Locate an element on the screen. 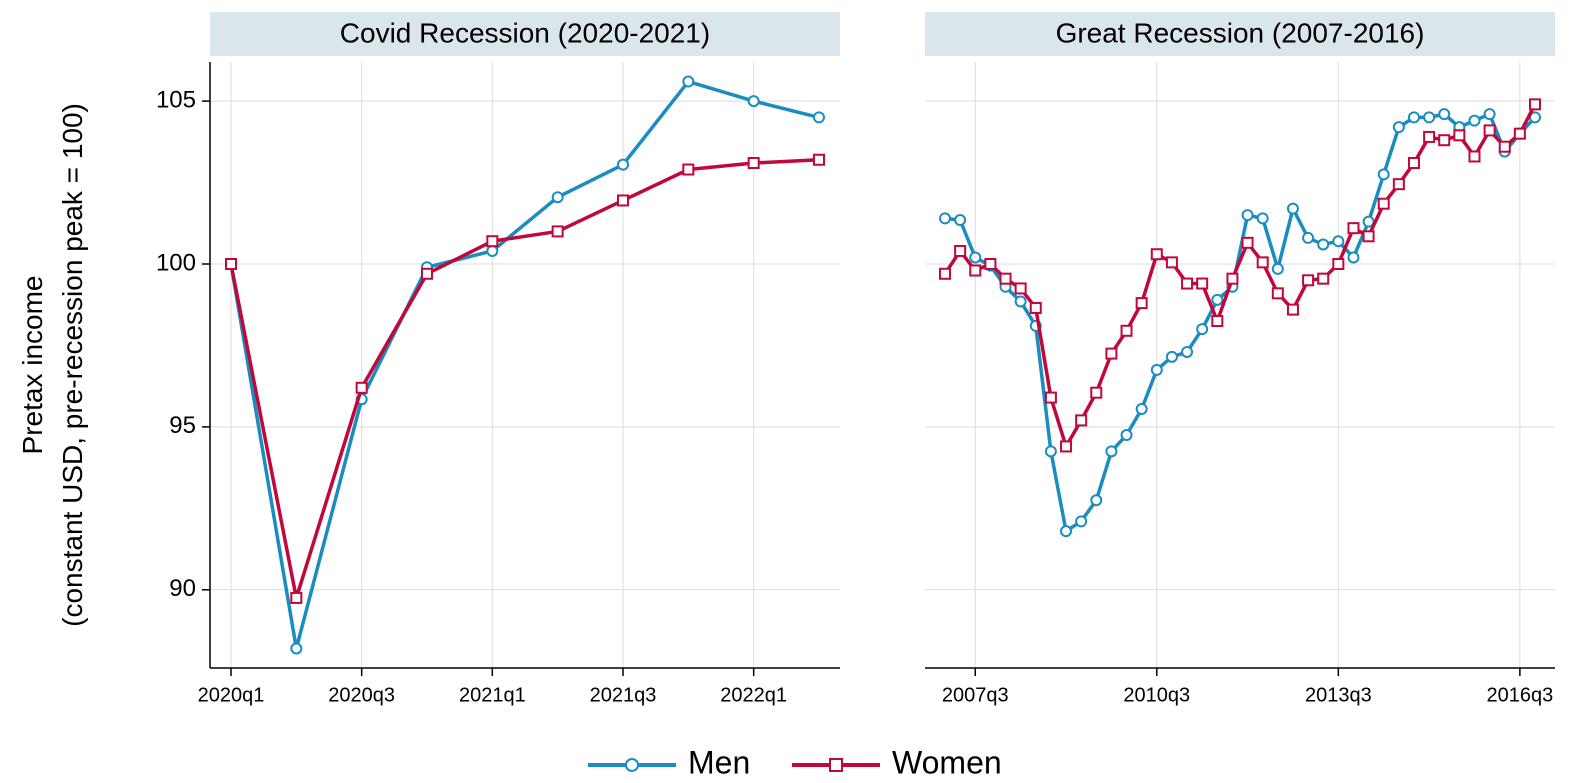  x-tick-label: 2013q3 is located at coordinates (1338, 695).